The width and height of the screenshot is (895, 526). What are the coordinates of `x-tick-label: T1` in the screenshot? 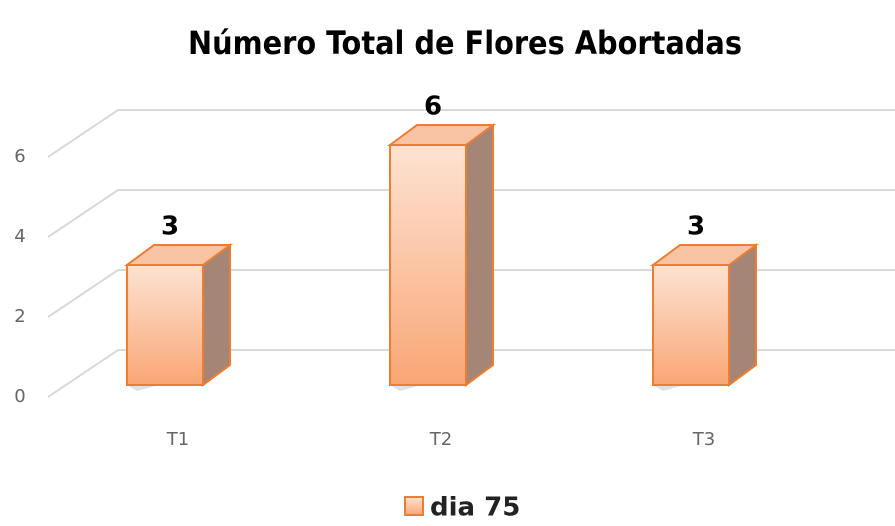 It's located at (177, 439).